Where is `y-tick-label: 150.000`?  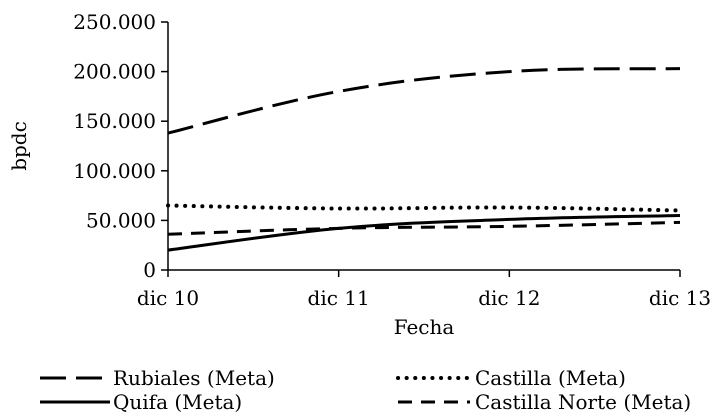 y-tick-label: 150.000 is located at coordinates (114, 121).